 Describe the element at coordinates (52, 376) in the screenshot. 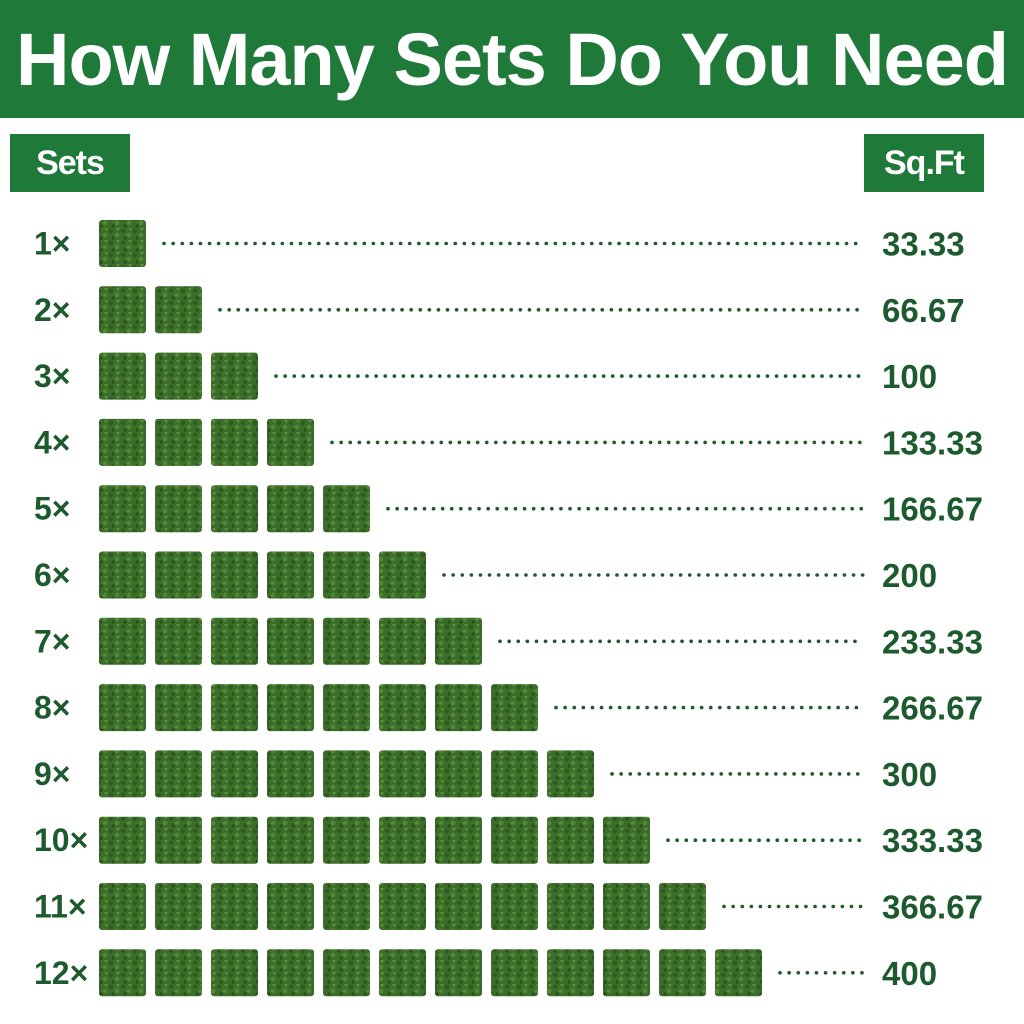

I see `row-label: 3×` at that location.